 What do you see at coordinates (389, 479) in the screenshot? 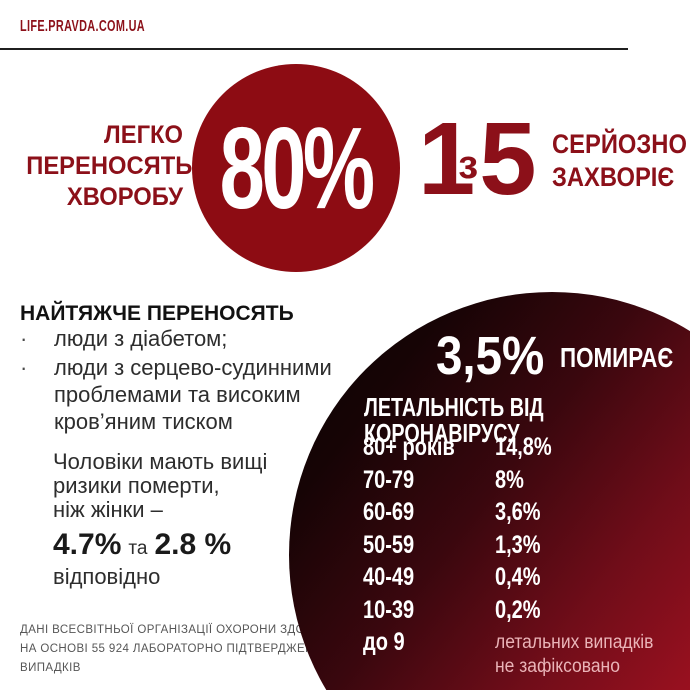
I see `age-group: 70-79` at bounding box center [389, 479].